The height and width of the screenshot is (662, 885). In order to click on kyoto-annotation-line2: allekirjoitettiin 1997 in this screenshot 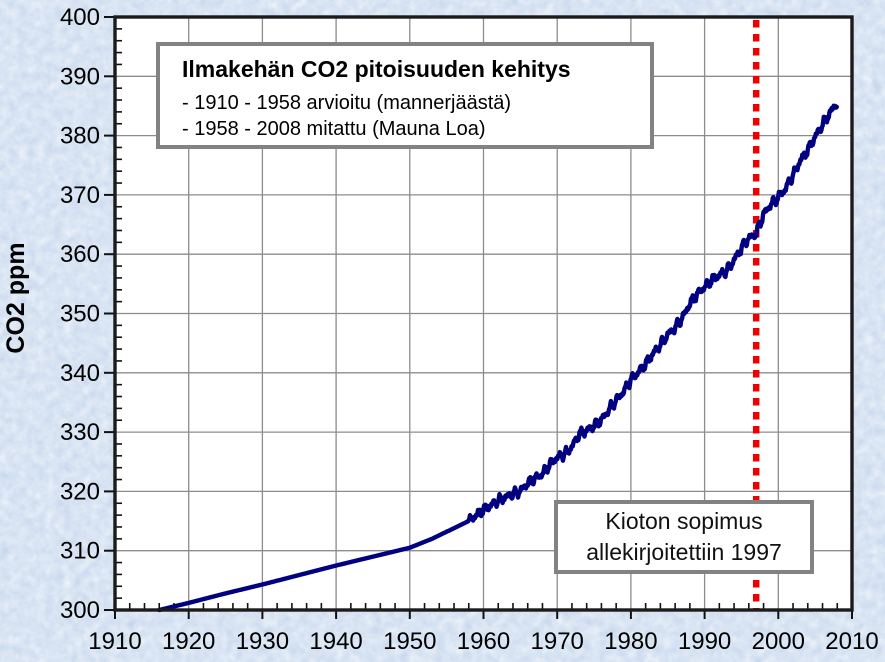, I will do `click(684, 552)`.